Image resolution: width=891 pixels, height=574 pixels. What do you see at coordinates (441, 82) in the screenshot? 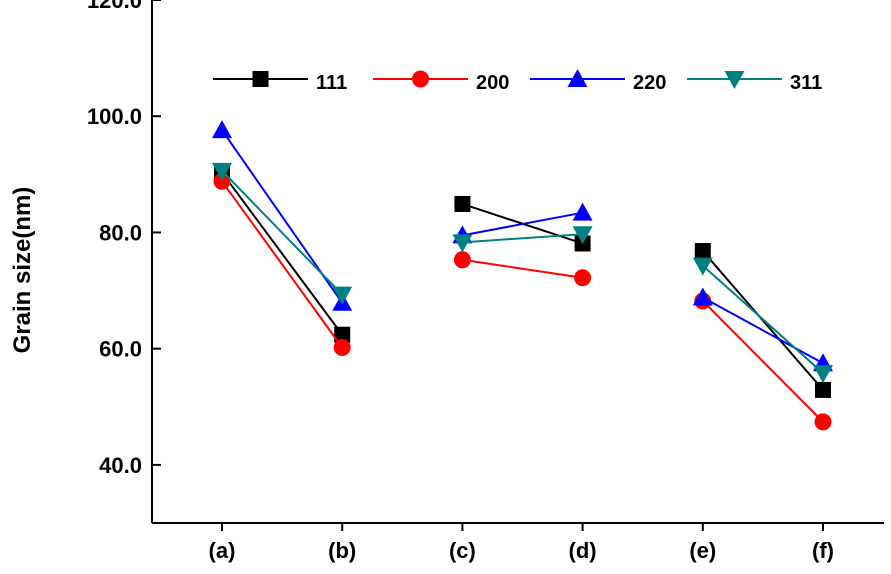
I see `legend-item-200: 200` at bounding box center [441, 82].